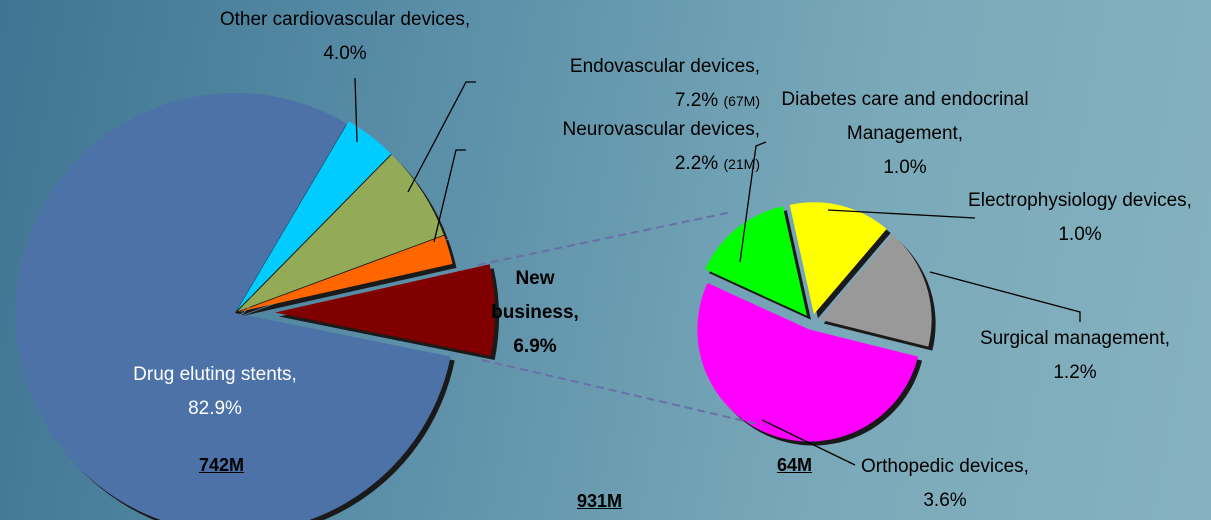 The width and height of the screenshot is (1211, 520). What do you see at coordinates (664, 66) in the screenshot?
I see `category-label: Endovascular devices,` at bounding box center [664, 66].